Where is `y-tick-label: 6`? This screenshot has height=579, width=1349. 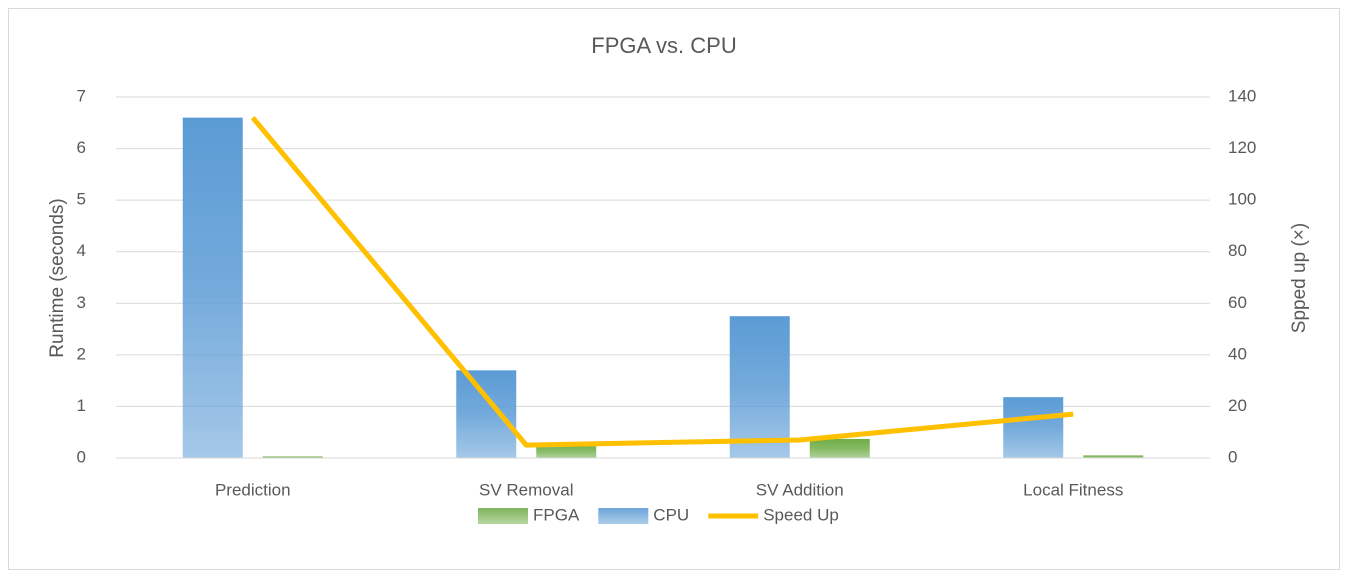 y-tick-label: 6 is located at coordinates (81, 147).